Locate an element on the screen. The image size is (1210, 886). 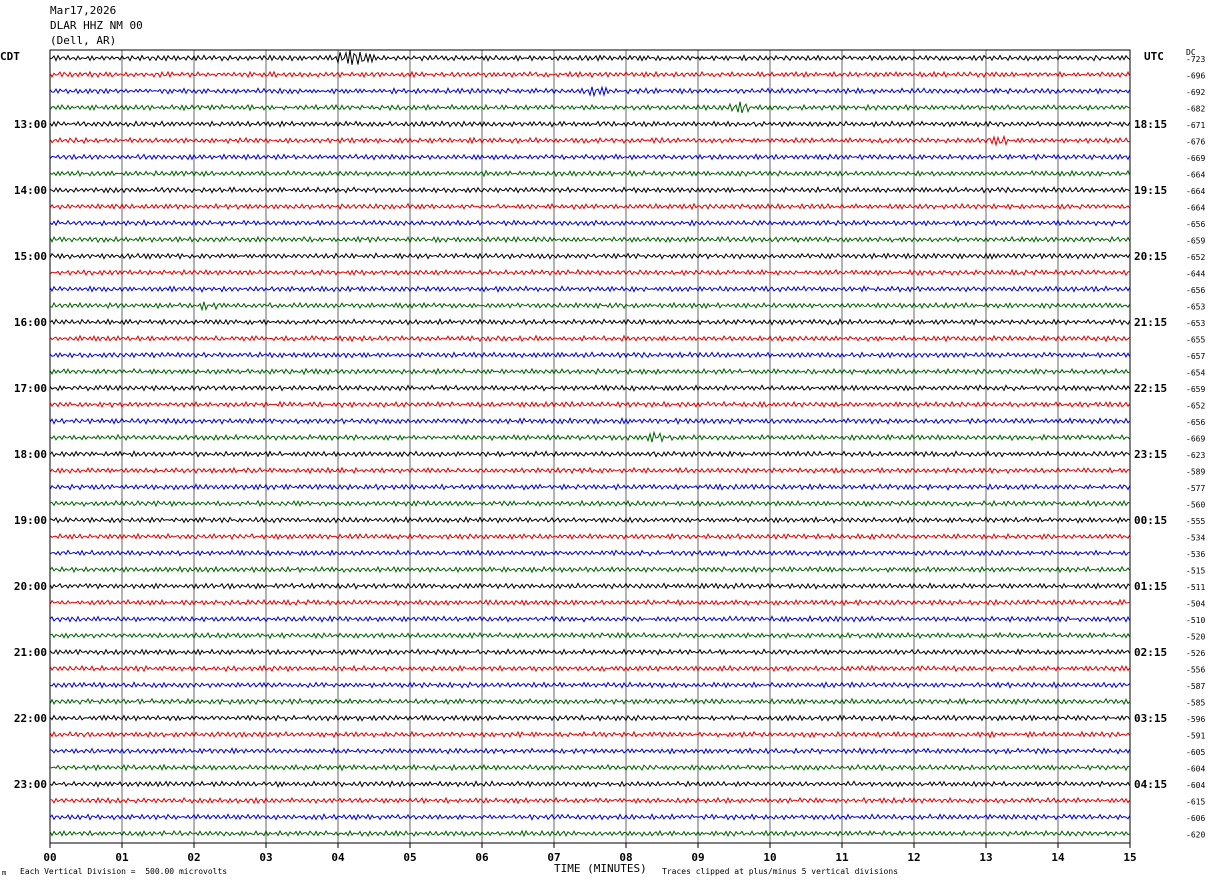
x-tick-label: 09 is located at coordinates (697, 857).